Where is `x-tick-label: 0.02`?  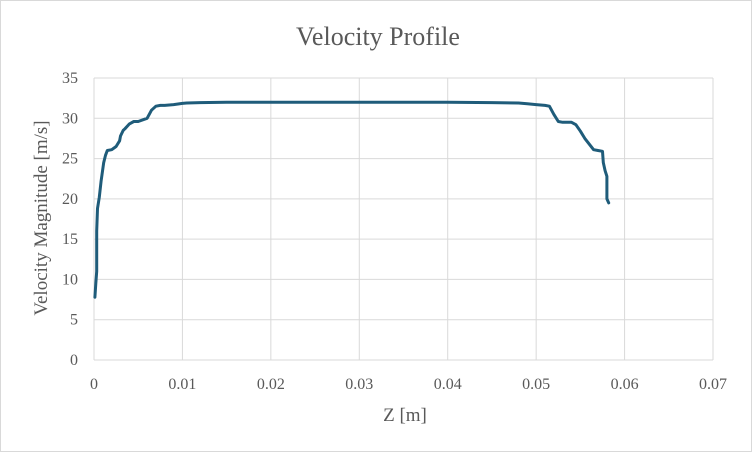 x-tick-label: 0.02 is located at coordinates (271, 384).